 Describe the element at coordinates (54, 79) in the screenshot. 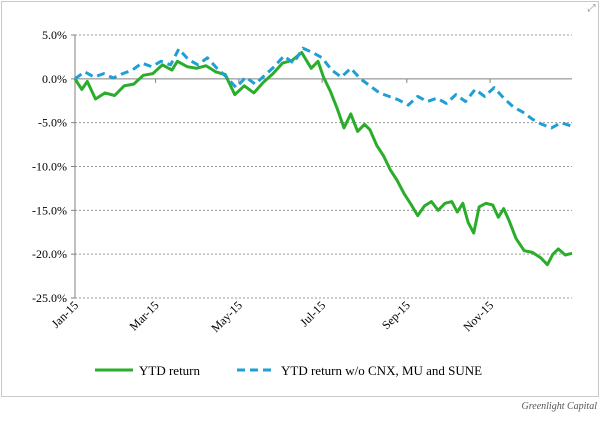

I see `y-tick-label: 0.0%` at that location.